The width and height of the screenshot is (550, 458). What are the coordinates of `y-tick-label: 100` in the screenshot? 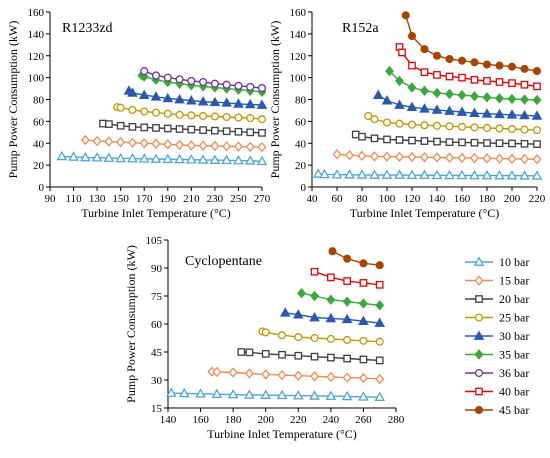 It's located at (36, 79).